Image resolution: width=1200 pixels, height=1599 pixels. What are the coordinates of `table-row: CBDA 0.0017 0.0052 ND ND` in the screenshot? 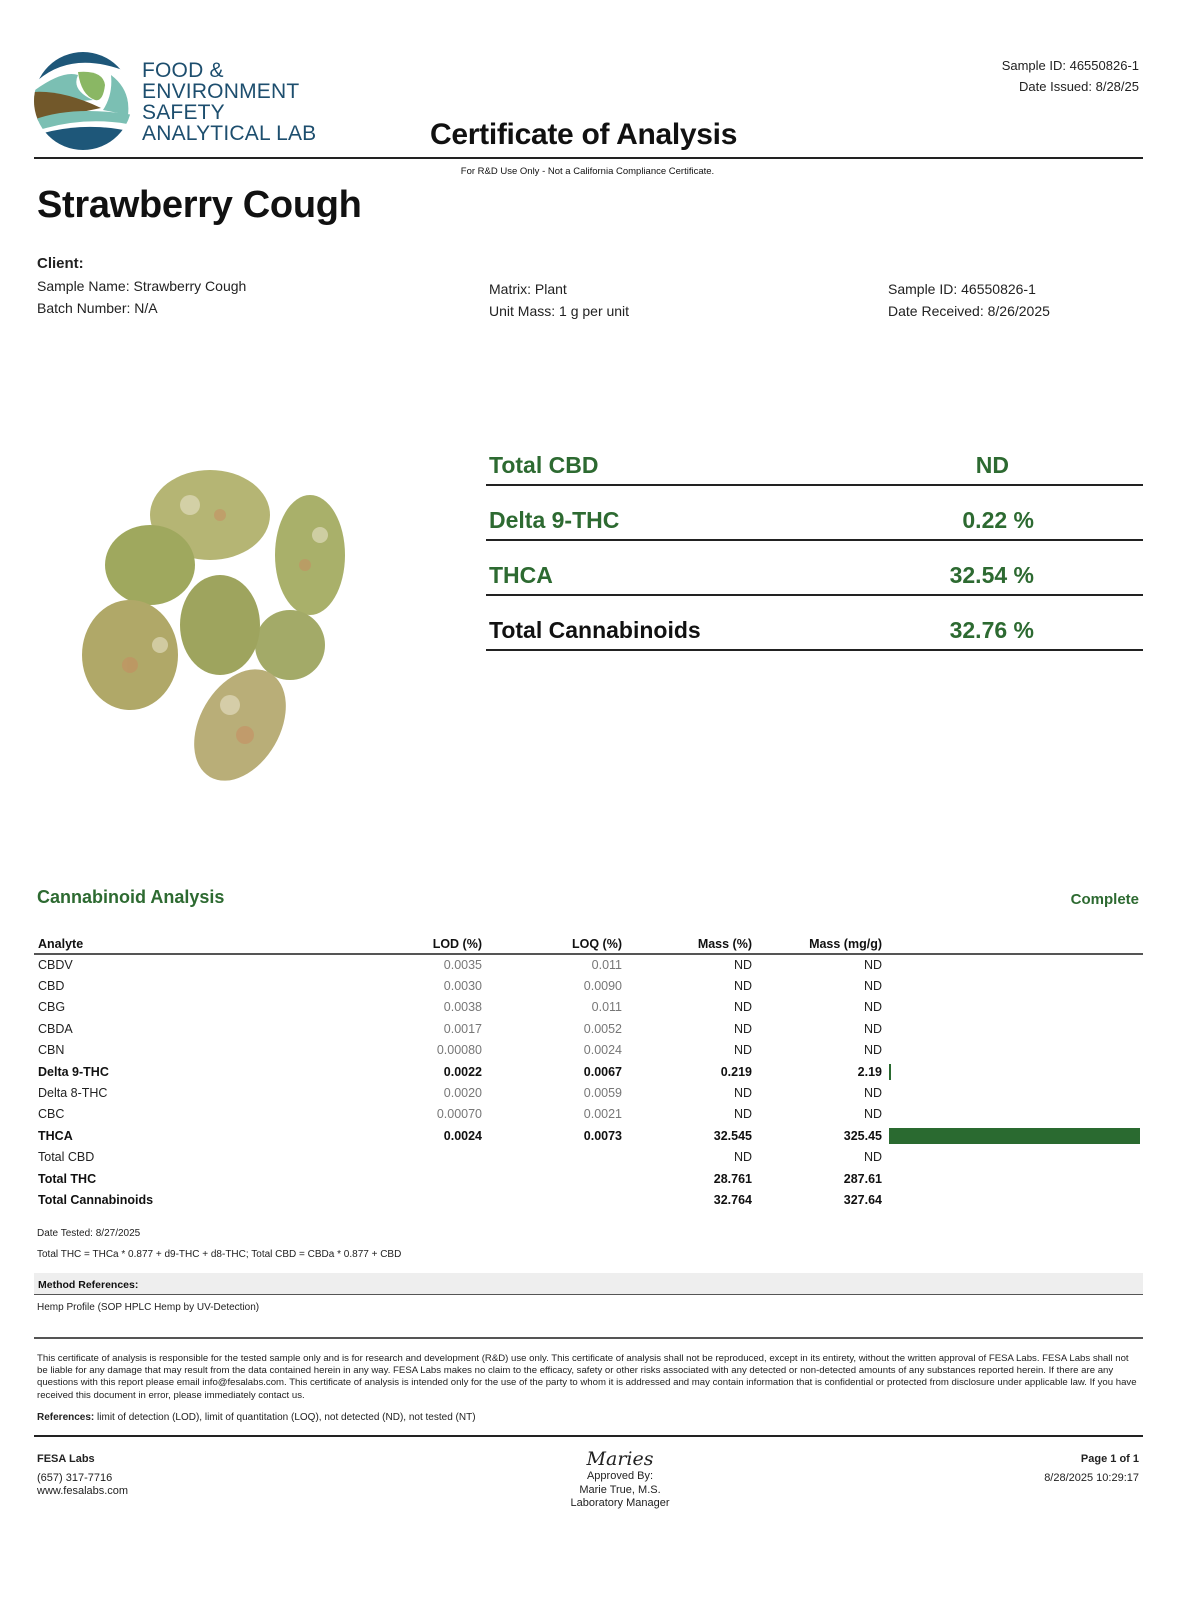 It's located at (588, 1028).